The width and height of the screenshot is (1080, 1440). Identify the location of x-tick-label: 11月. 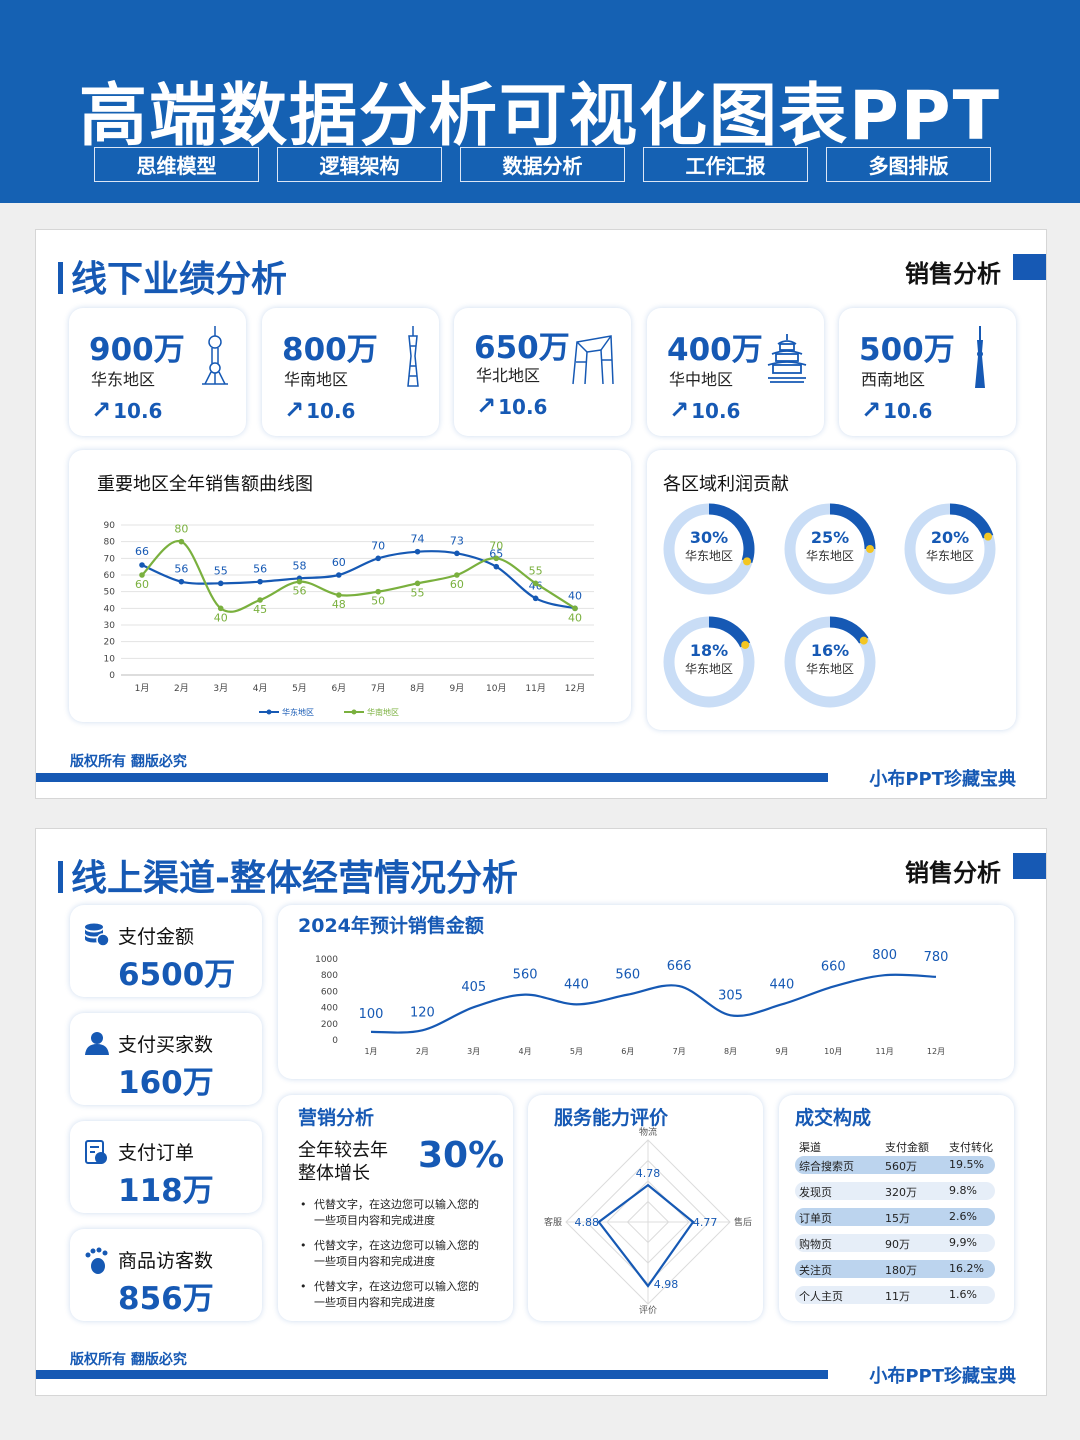
(535, 688).